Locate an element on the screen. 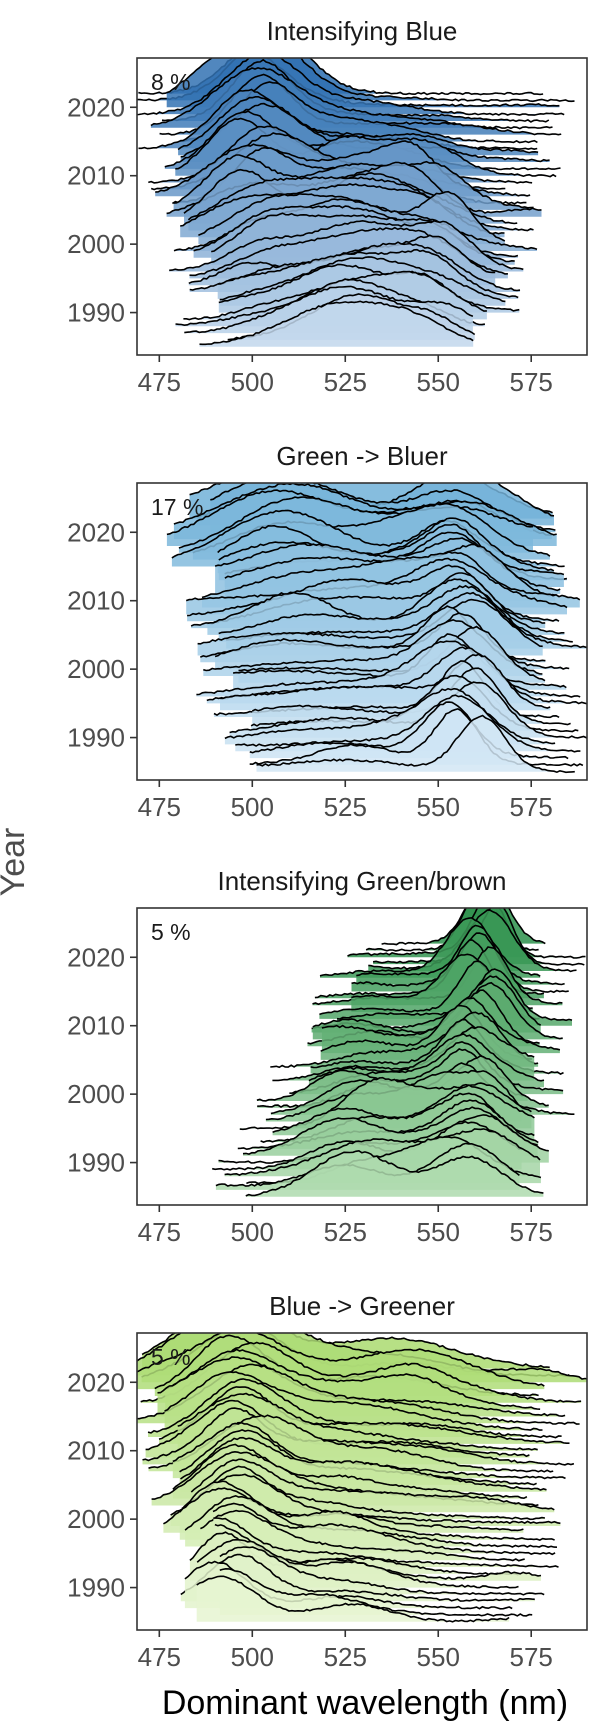  ridge-line-2009 is located at coordinates (391, 576).